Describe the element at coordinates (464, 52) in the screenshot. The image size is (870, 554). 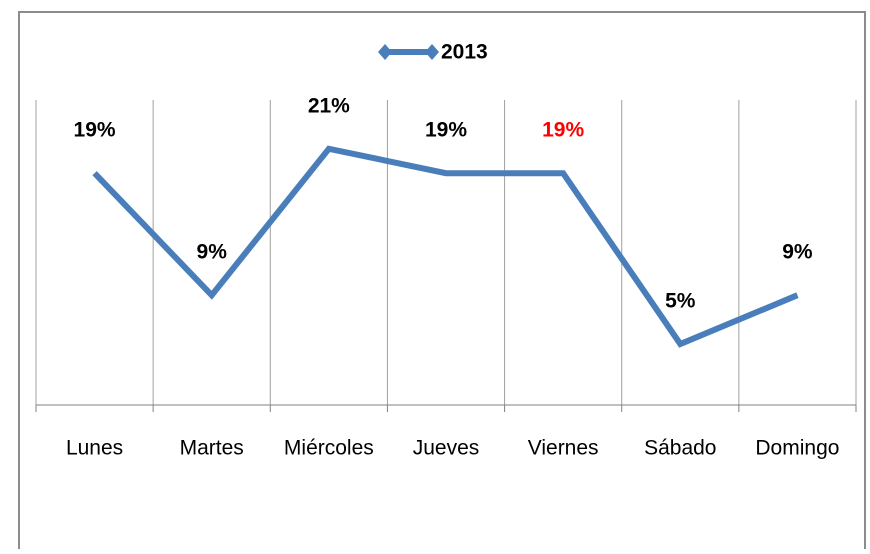
I see `legend-label: 2013` at that location.